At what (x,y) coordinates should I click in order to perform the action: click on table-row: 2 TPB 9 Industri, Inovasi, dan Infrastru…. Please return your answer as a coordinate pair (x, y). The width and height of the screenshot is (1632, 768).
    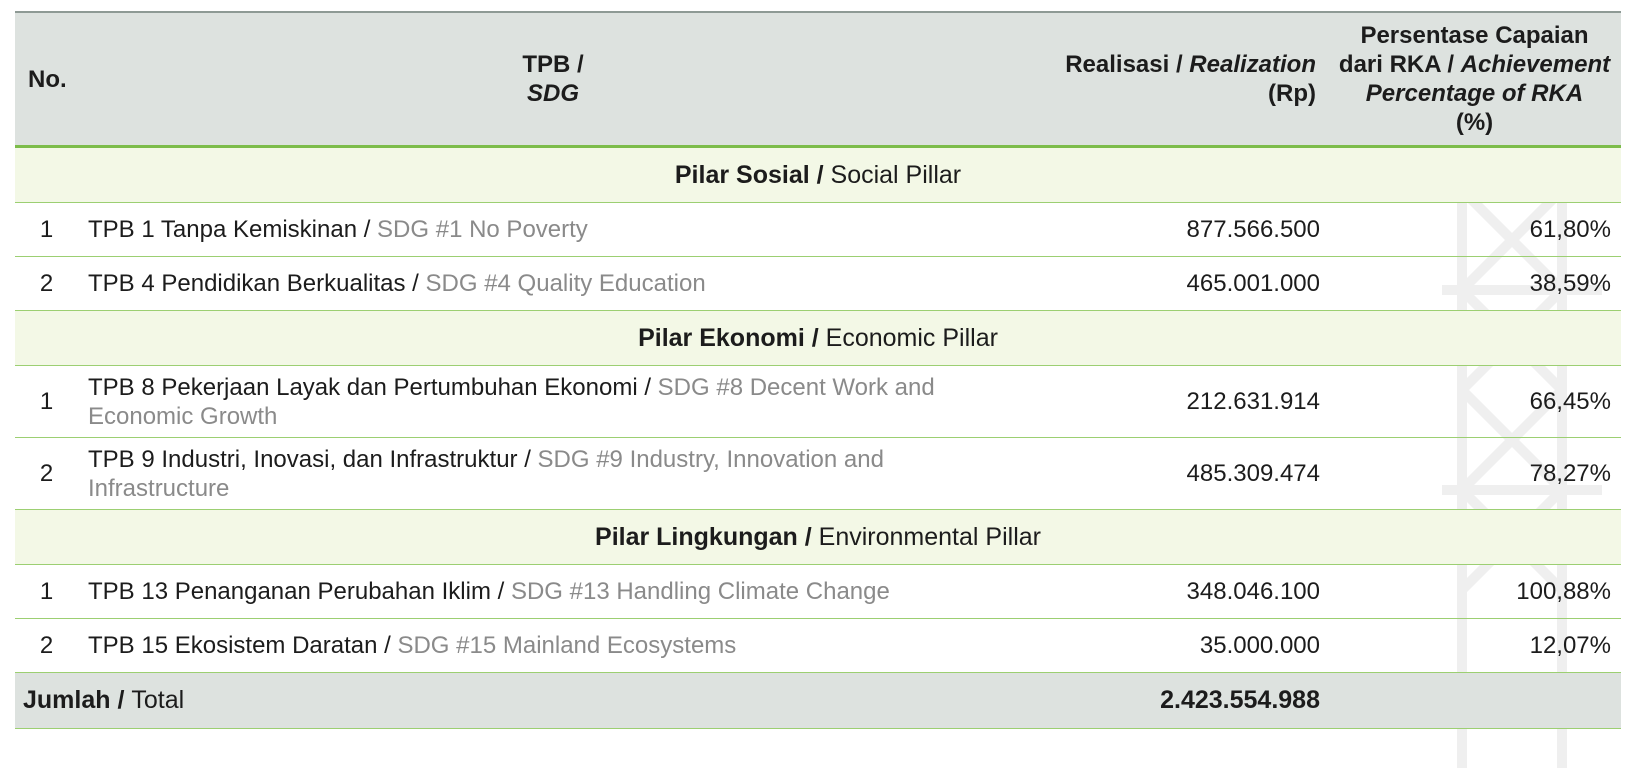
    Looking at the image, I should click on (818, 473).